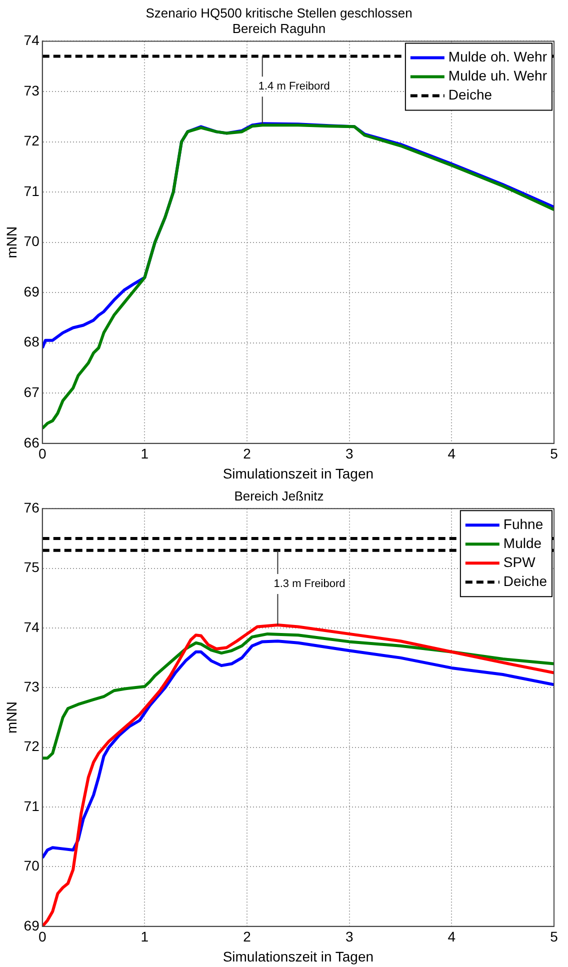 Image resolution: width=568 pixels, height=967 pixels. Describe the element at coordinates (32, 342) in the screenshot. I see `y-tick-label: 68` at that location.